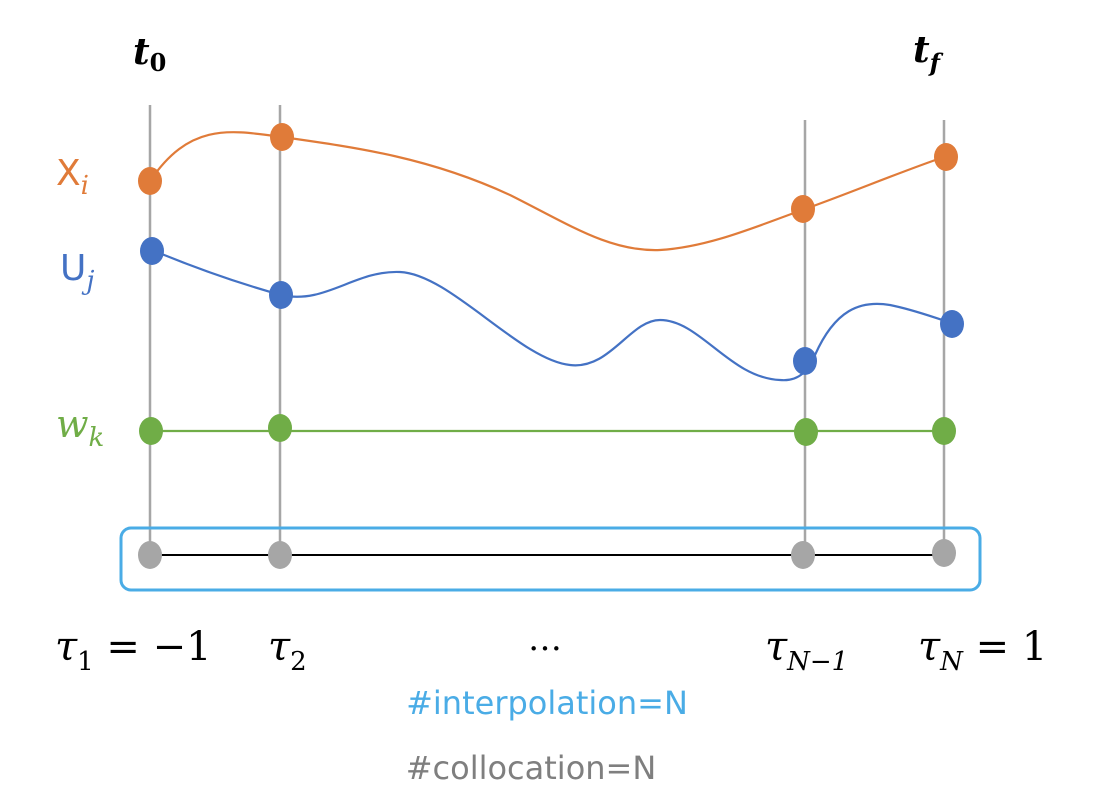  What do you see at coordinates (928, 53) in the screenshot?
I see `end-time-label: tf` at bounding box center [928, 53].